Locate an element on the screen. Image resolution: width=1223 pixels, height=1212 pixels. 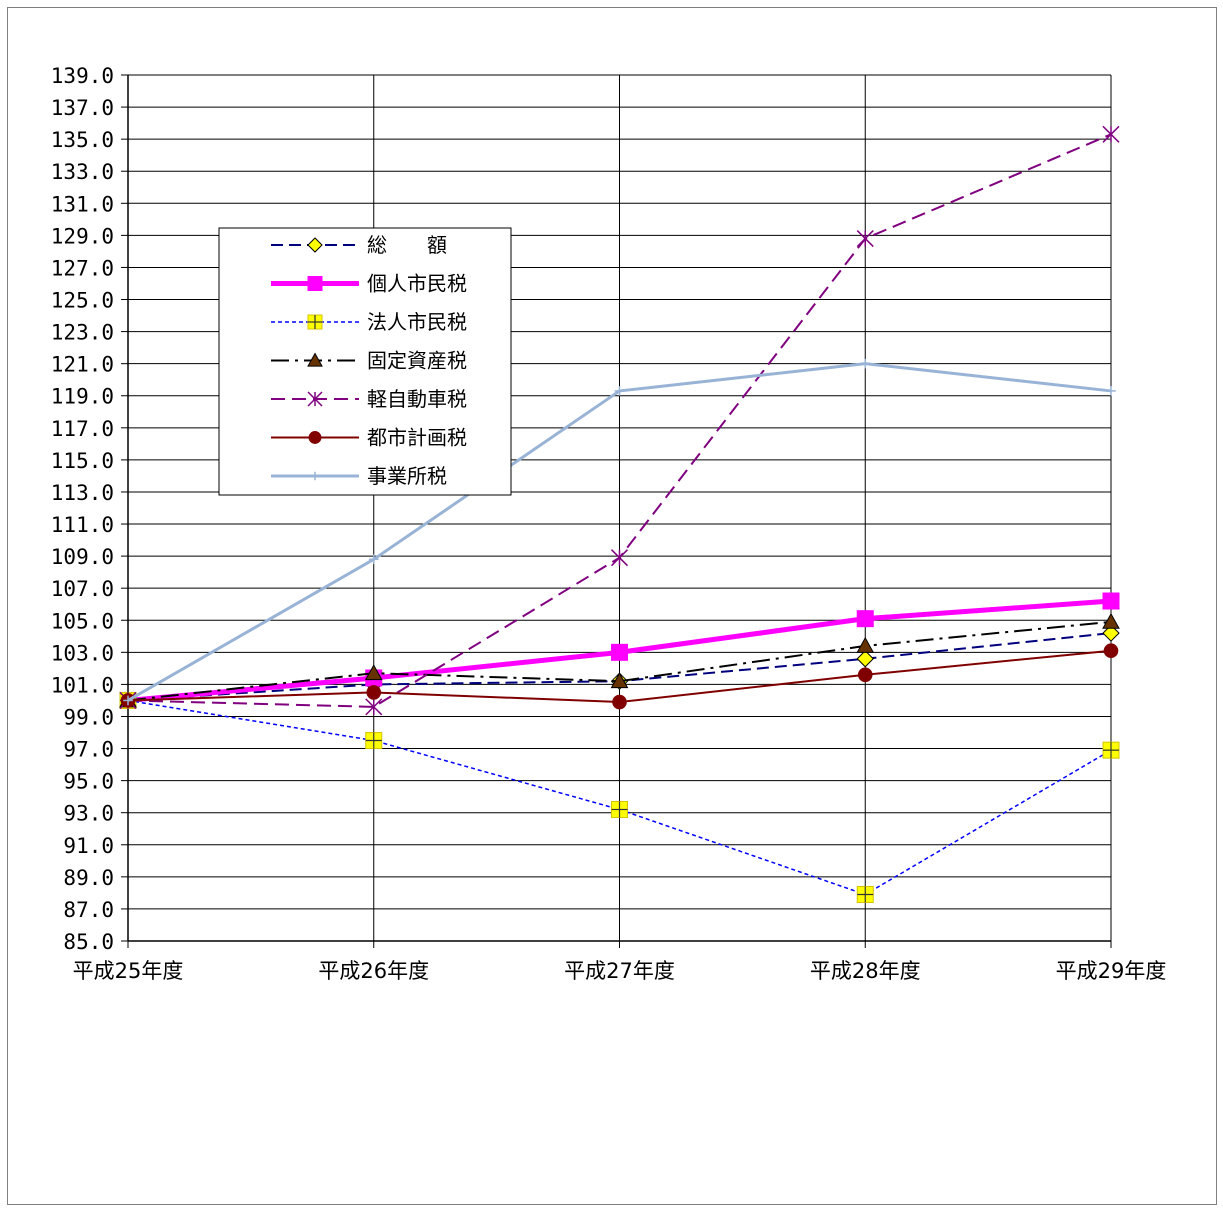
y-tick-label: 127.0 is located at coordinates (82, 268).